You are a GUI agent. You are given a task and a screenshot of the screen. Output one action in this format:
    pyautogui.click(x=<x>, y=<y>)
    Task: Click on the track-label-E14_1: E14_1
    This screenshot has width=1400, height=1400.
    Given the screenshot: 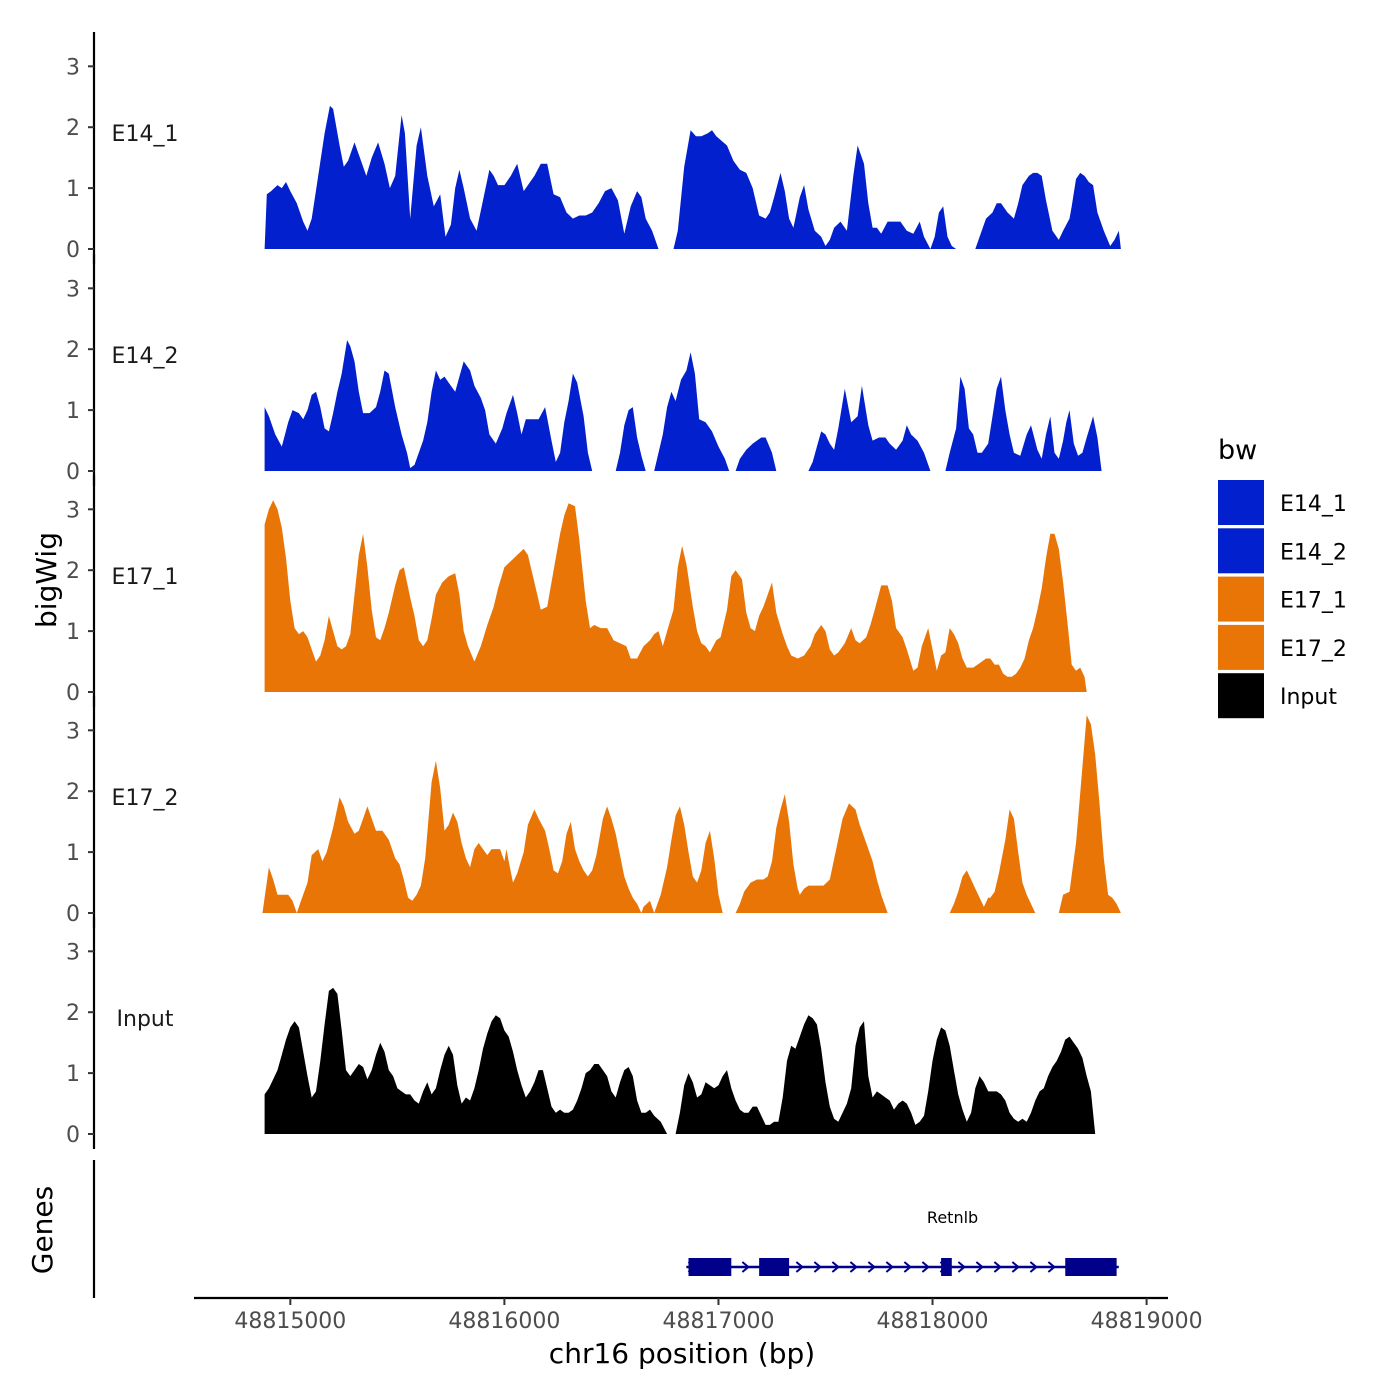 What is the action you would take?
    pyautogui.click(x=145, y=134)
    